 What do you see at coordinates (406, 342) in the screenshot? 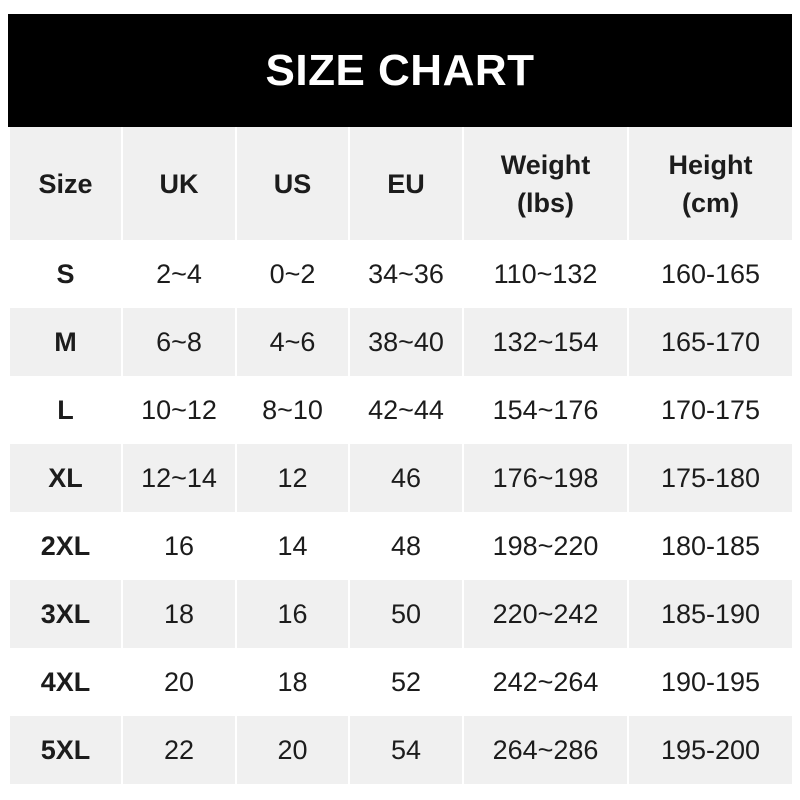
I see `cell-eu: 38~40` at bounding box center [406, 342].